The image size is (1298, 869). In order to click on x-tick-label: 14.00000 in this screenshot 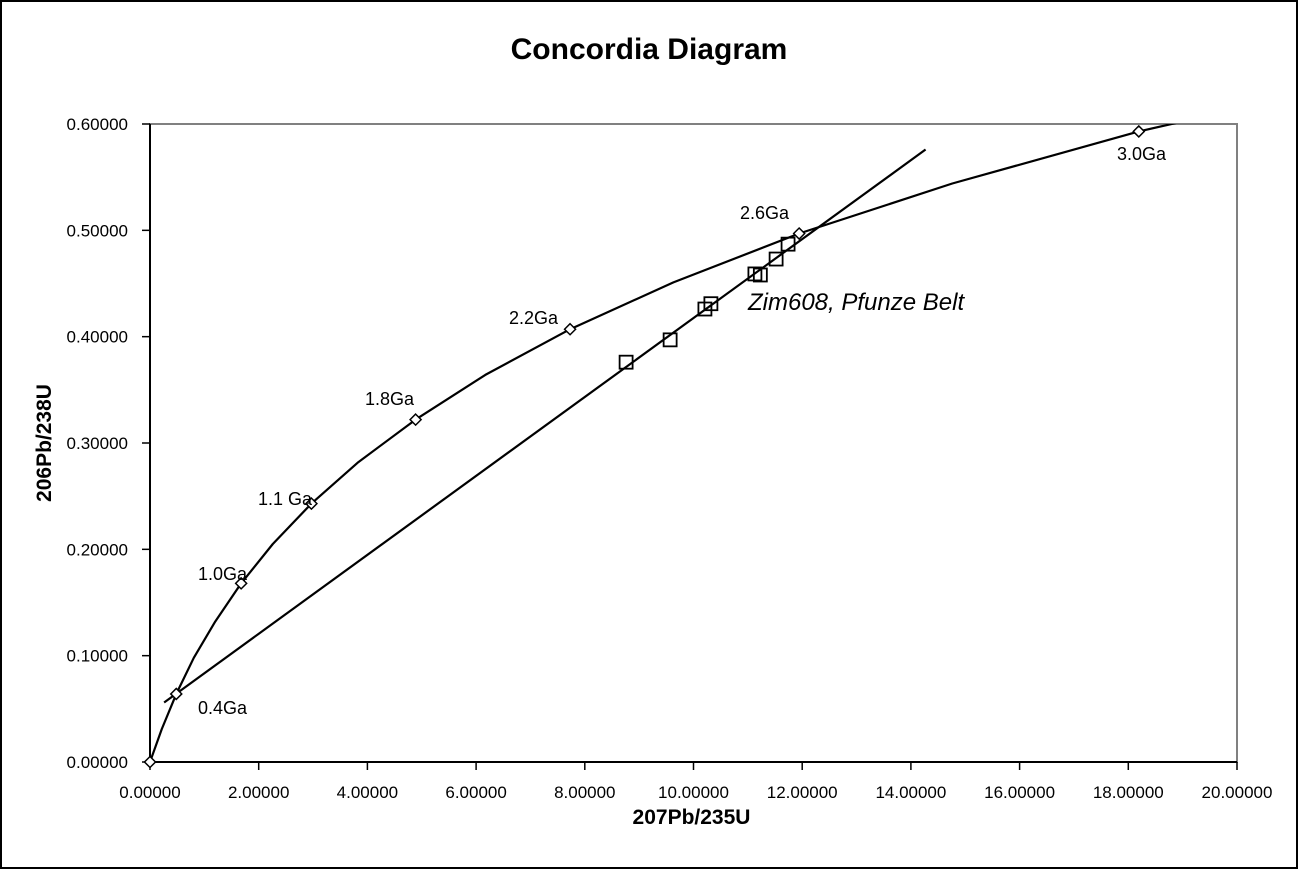, I will do `click(910, 792)`.